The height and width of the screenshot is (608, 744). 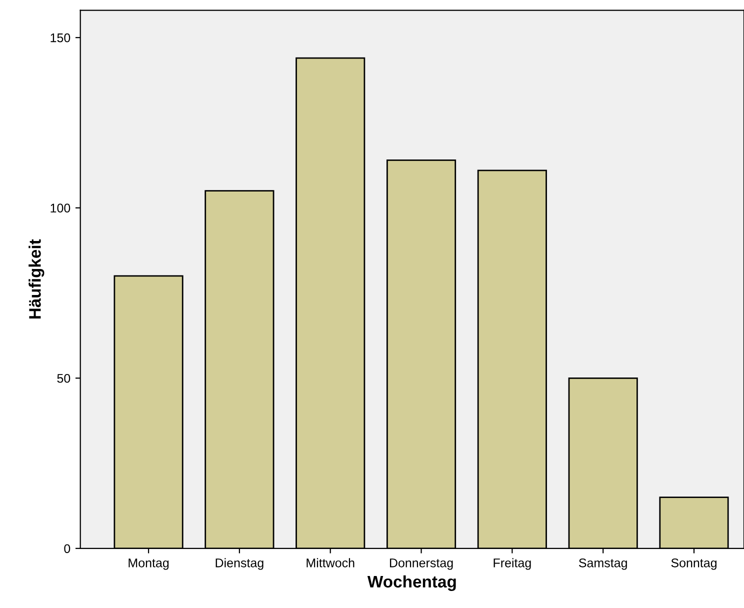 What do you see at coordinates (67, 549) in the screenshot?
I see `y-tick-label: 0` at bounding box center [67, 549].